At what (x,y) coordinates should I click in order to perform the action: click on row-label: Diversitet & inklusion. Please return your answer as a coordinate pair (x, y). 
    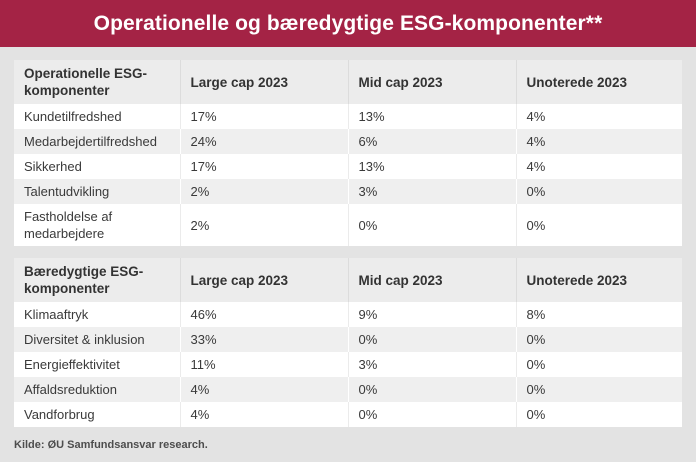
    Looking at the image, I should click on (97, 339).